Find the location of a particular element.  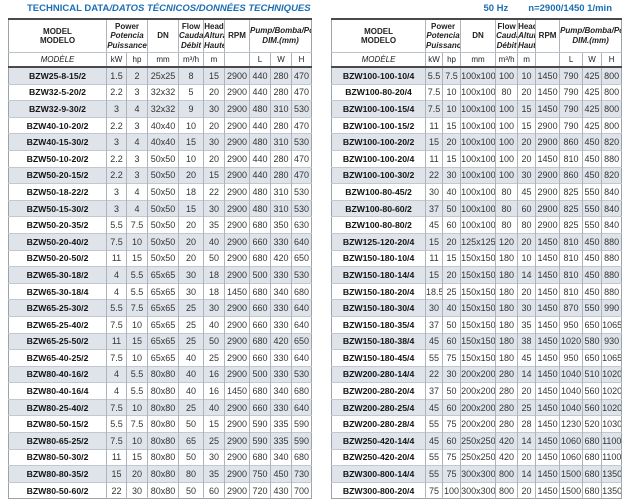

model-cell: BZW150-180-45/4 is located at coordinates (378, 358).